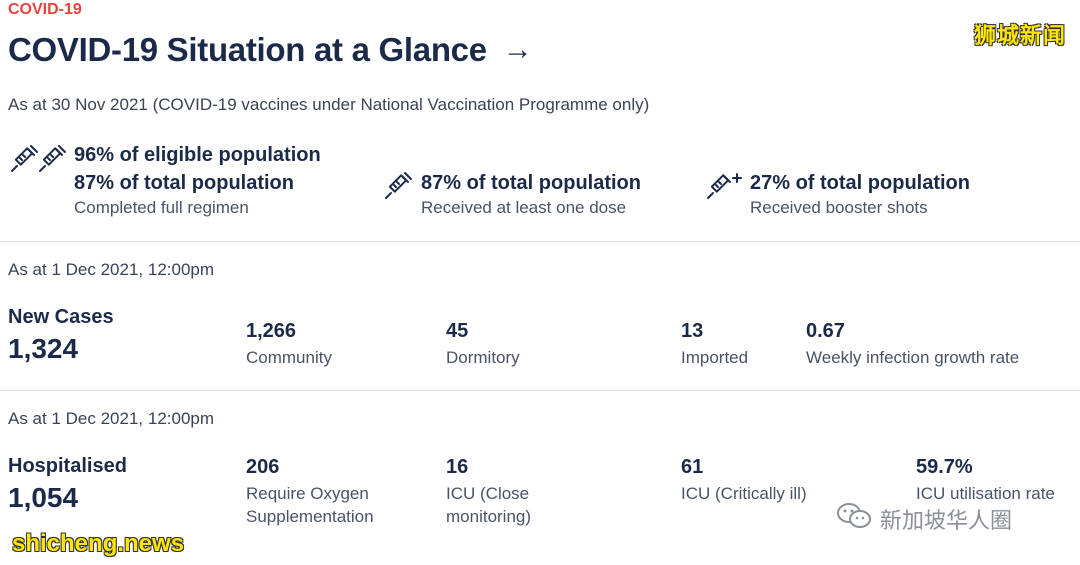  What do you see at coordinates (715, 357) in the screenshot?
I see `imported-label: Imported` at bounding box center [715, 357].